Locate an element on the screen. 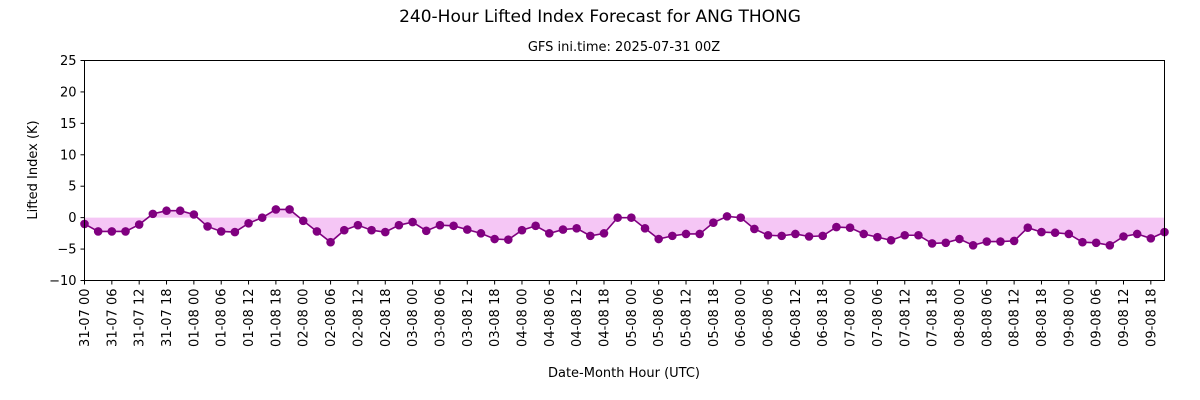 Image resolution: width=1200 pixels, height=400 pixels. x-tick-label: 02-08 12 is located at coordinates (358, 318).